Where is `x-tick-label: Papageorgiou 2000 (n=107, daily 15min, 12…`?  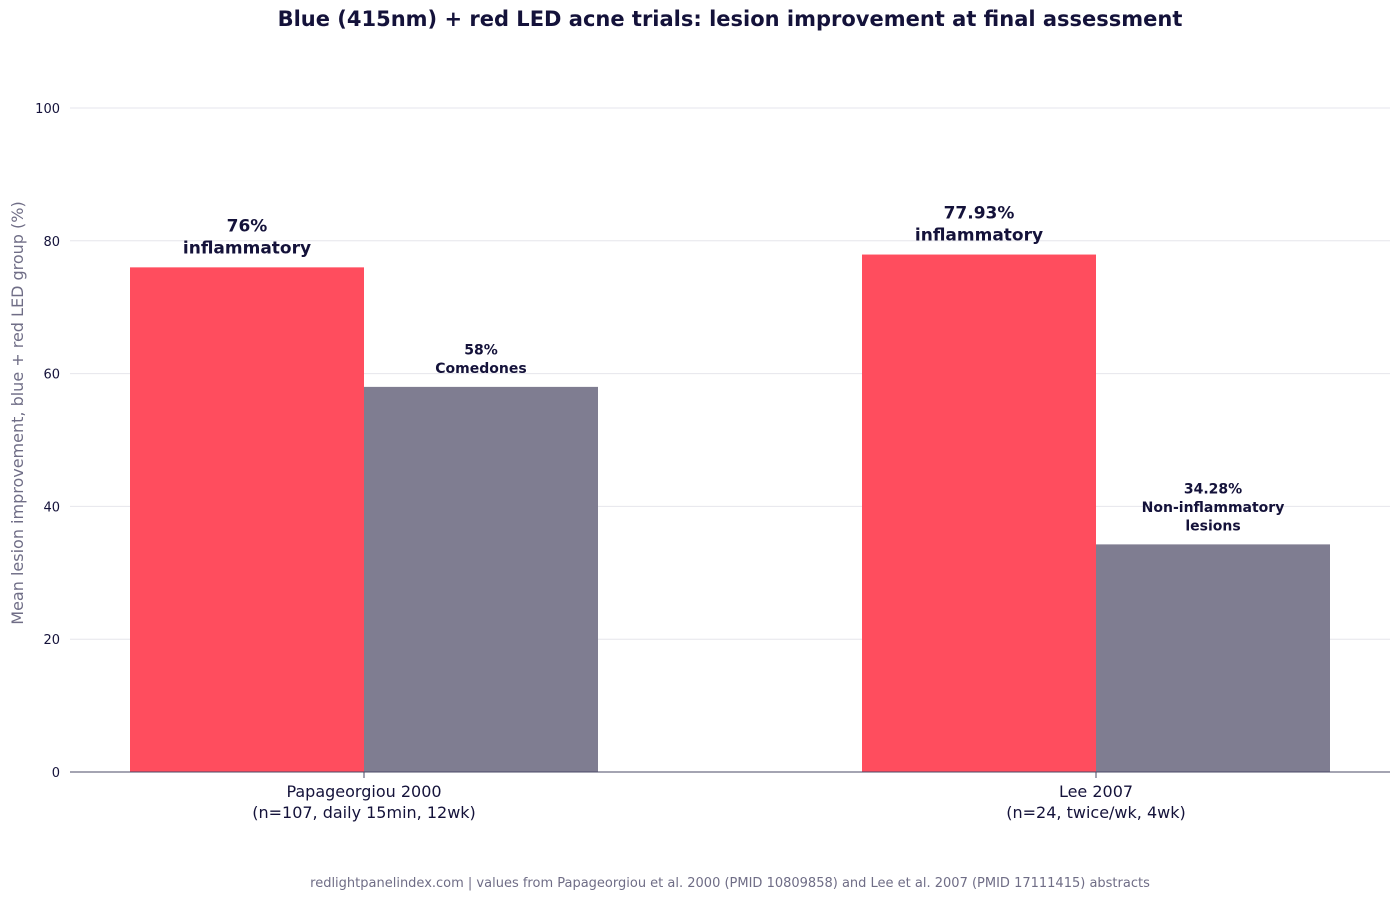
x-tick-label: Papageorgiou 2000 (n=107, daily 15min, 12… is located at coordinates (364, 802).